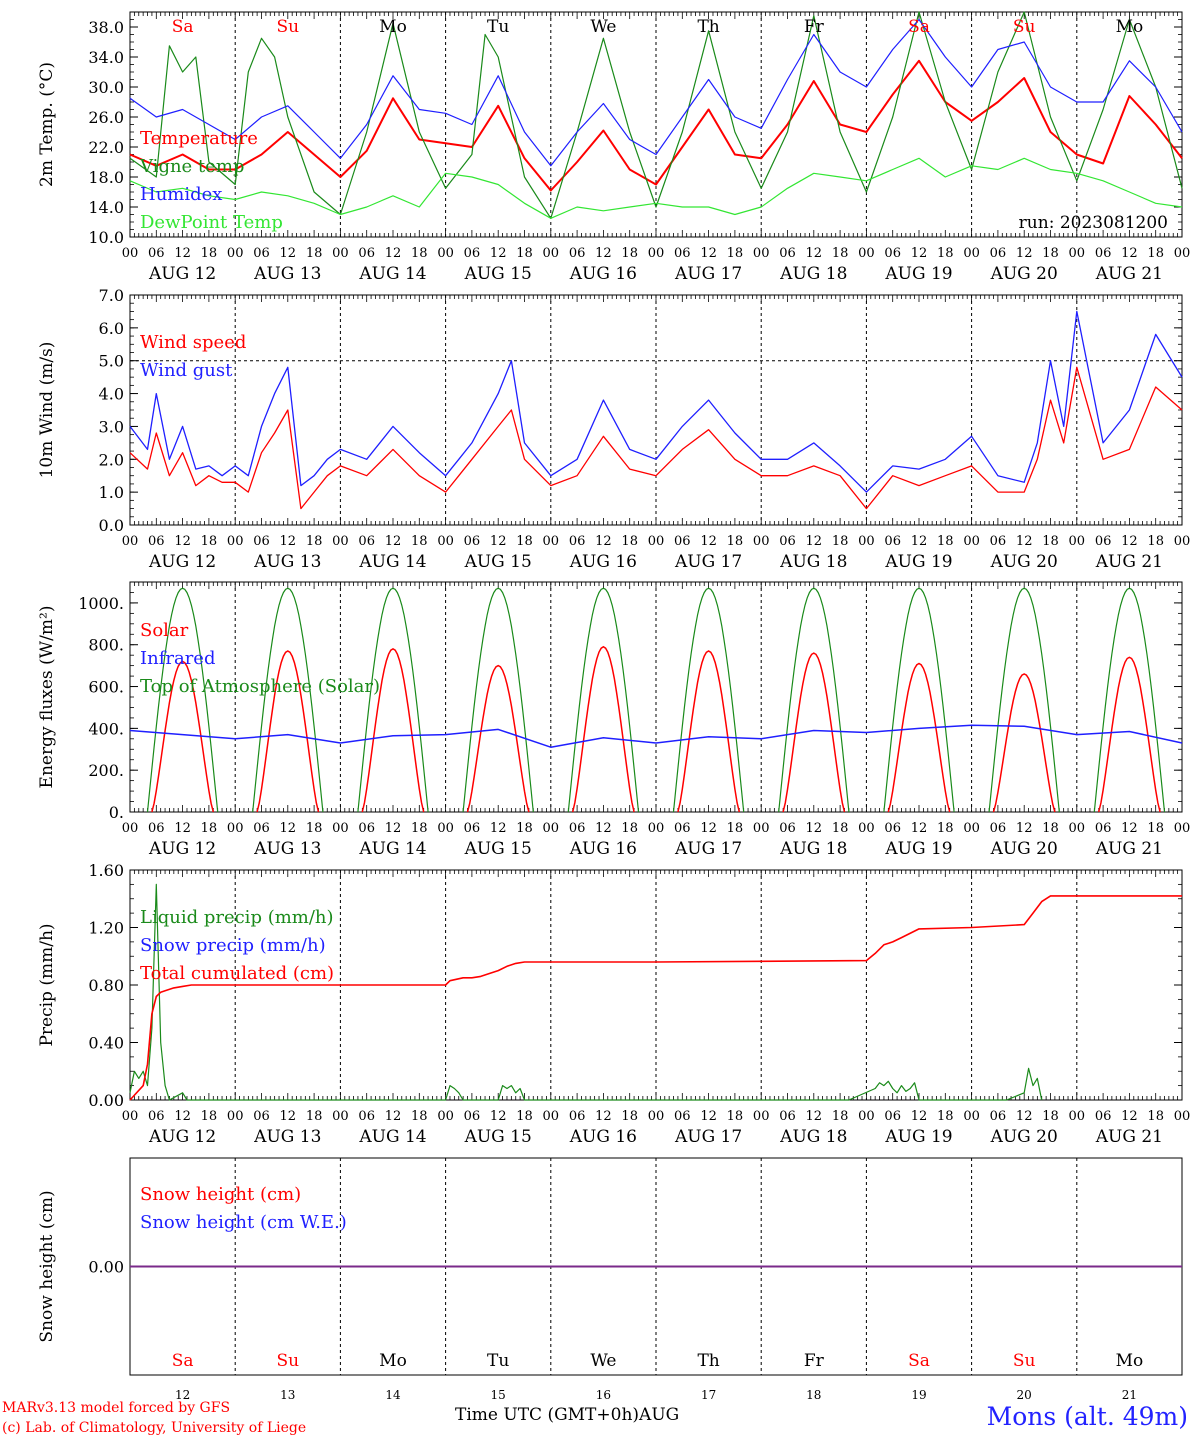 The width and height of the screenshot is (1194, 1440). Describe the element at coordinates (106, 147) in the screenshot. I see `y-tick-label: 22.0` at that location.